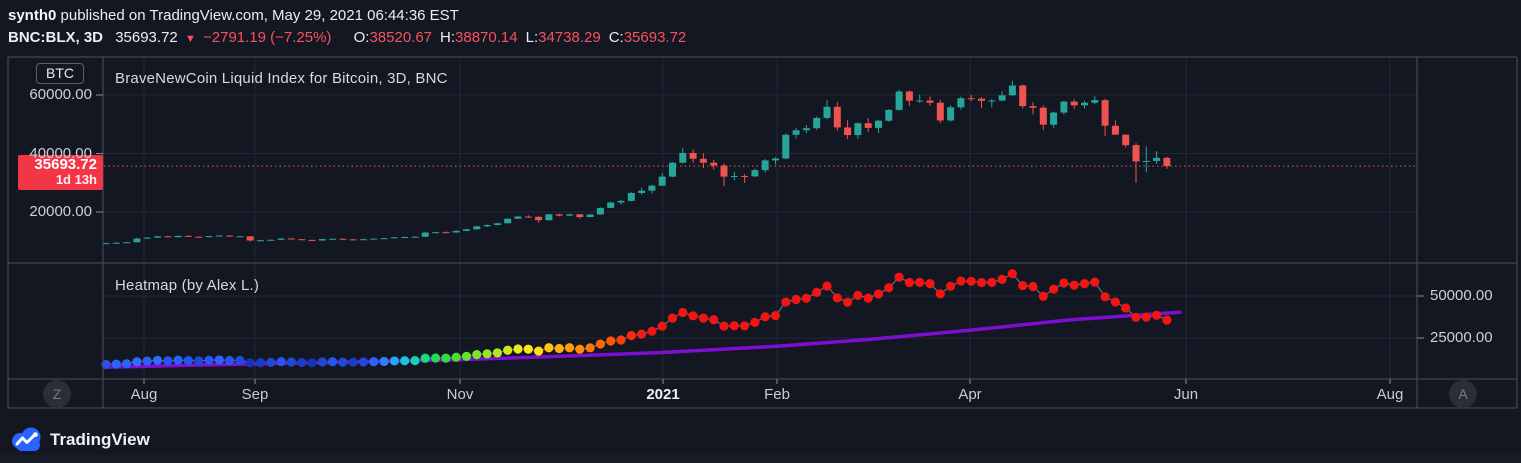 The image size is (1521, 463). What do you see at coordinates (1463, 394) in the screenshot?
I see `corner-button-right: A` at bounding box center [1463, 394].